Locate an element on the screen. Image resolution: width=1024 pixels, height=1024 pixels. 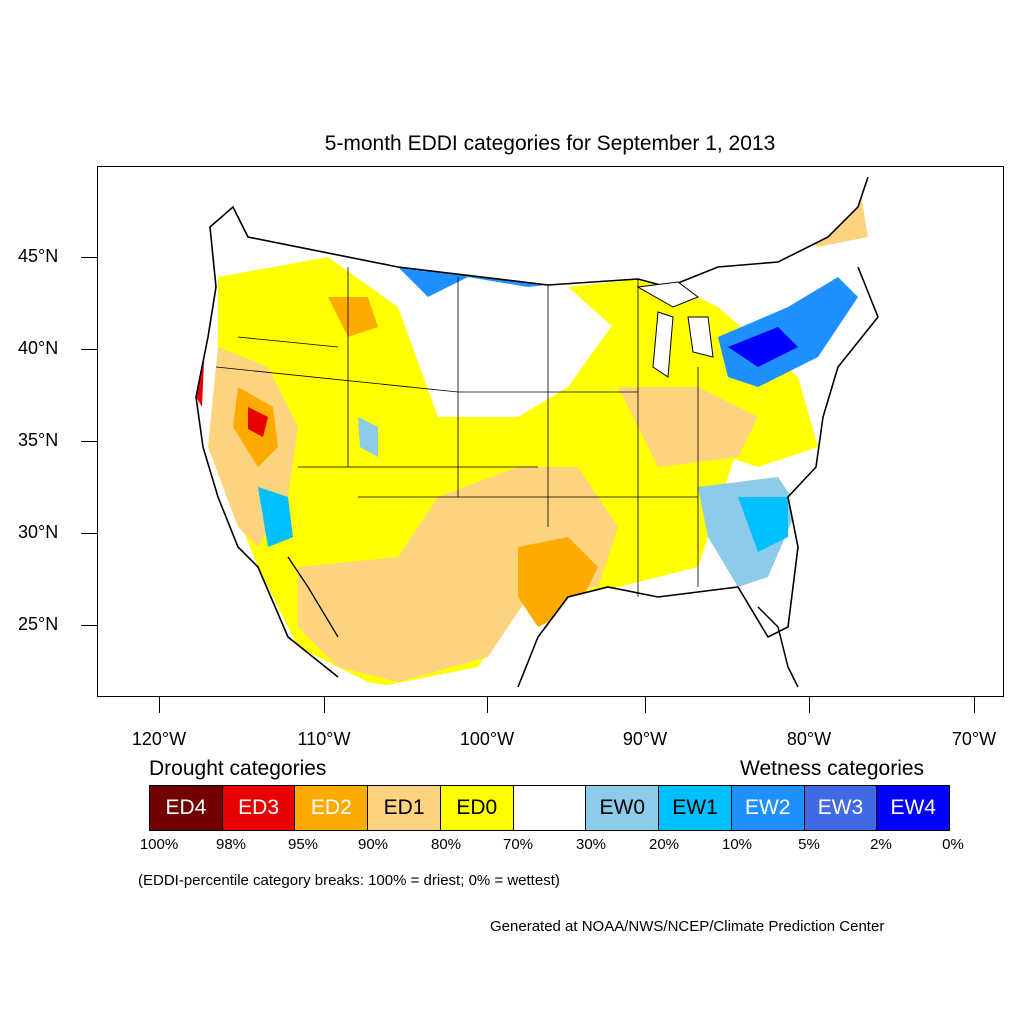
legend-colorbar: ED4 ED3 ED2 ED1 ED0 EW0 EW1 EW2 EW3 EW4 is located at coordinates (550, 808).